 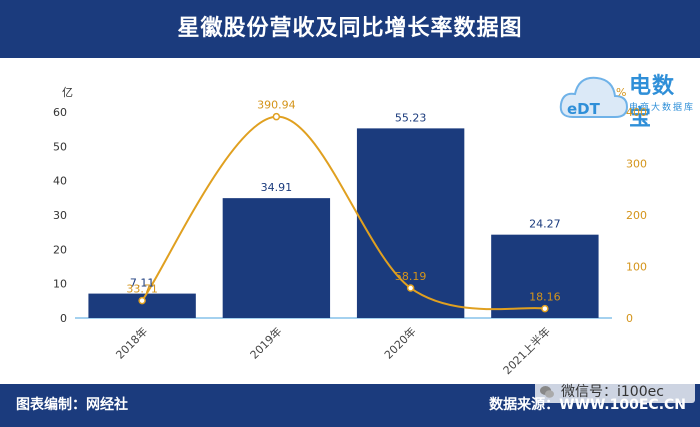 What do you see at coordinates (67, 92) in the screenshot?
I see `y-axis-label-left: 亿` at bounding box center [67, 92].